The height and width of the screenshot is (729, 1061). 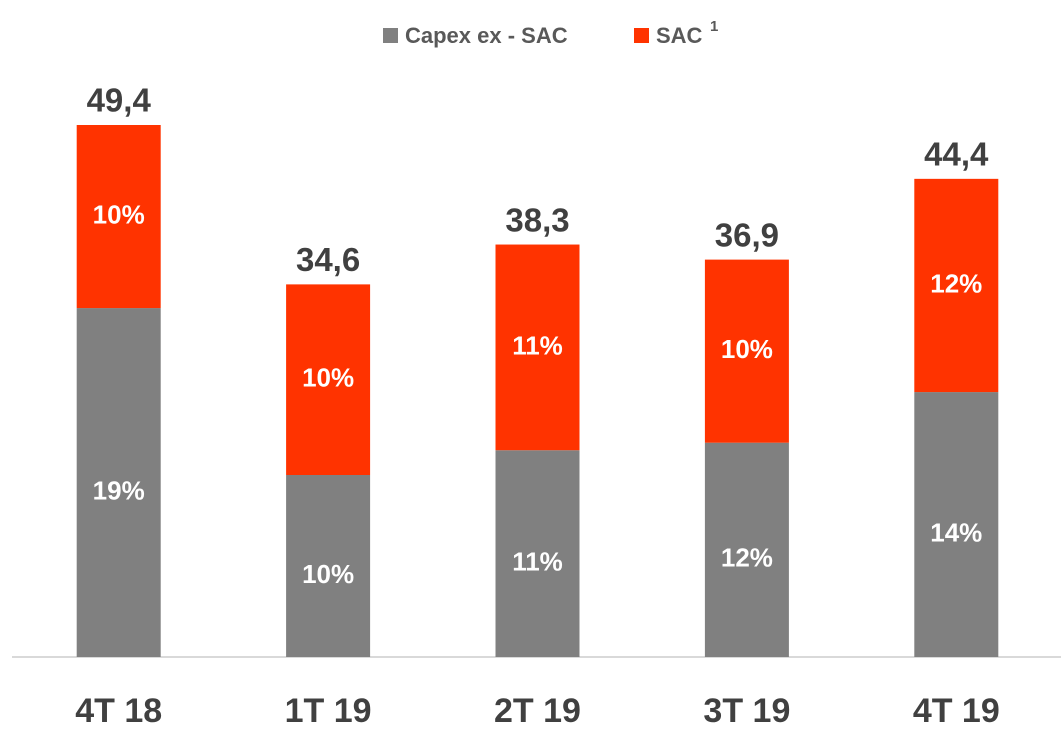 I want to click on segment-label: 19%, so click(x=119, y=490).